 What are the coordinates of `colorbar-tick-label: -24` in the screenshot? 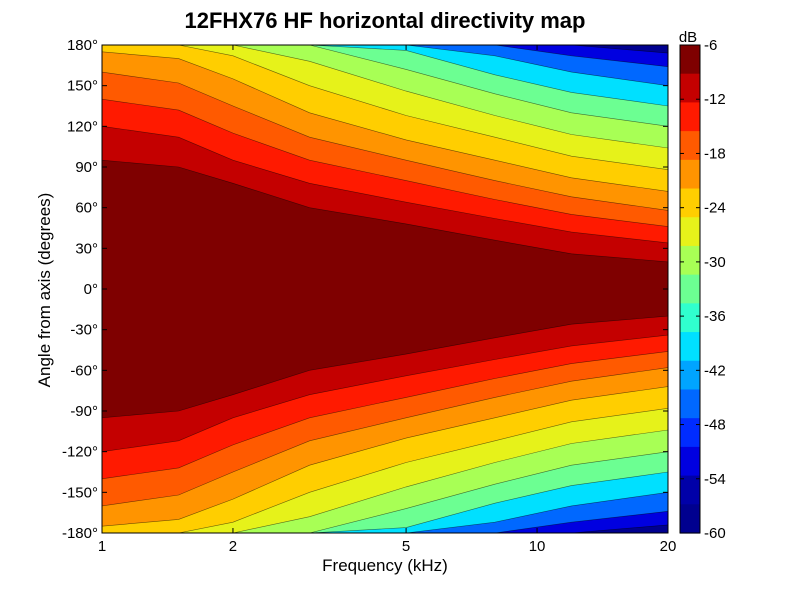 It's located at (715, 208).